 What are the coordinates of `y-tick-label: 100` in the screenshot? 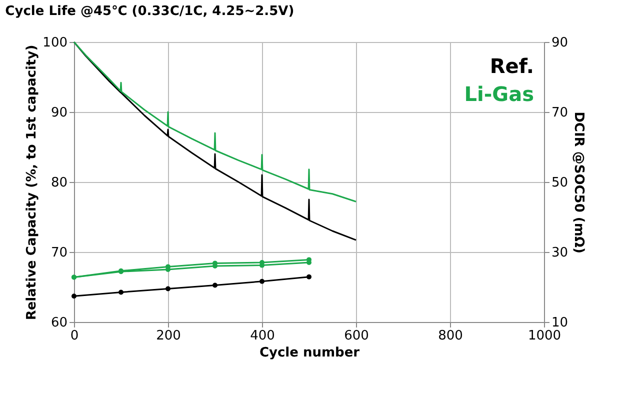 It's located at (55, 43).